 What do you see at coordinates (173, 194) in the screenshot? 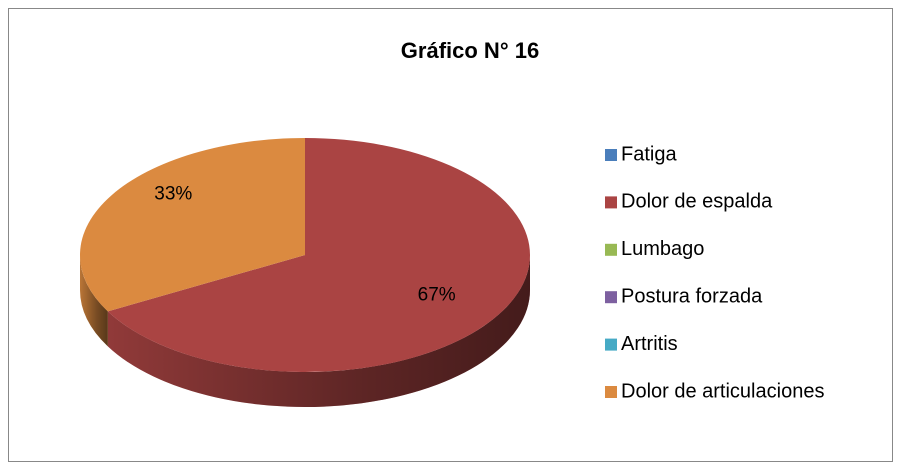
I see `value-label: 33%` at bounding box center [173, 194].